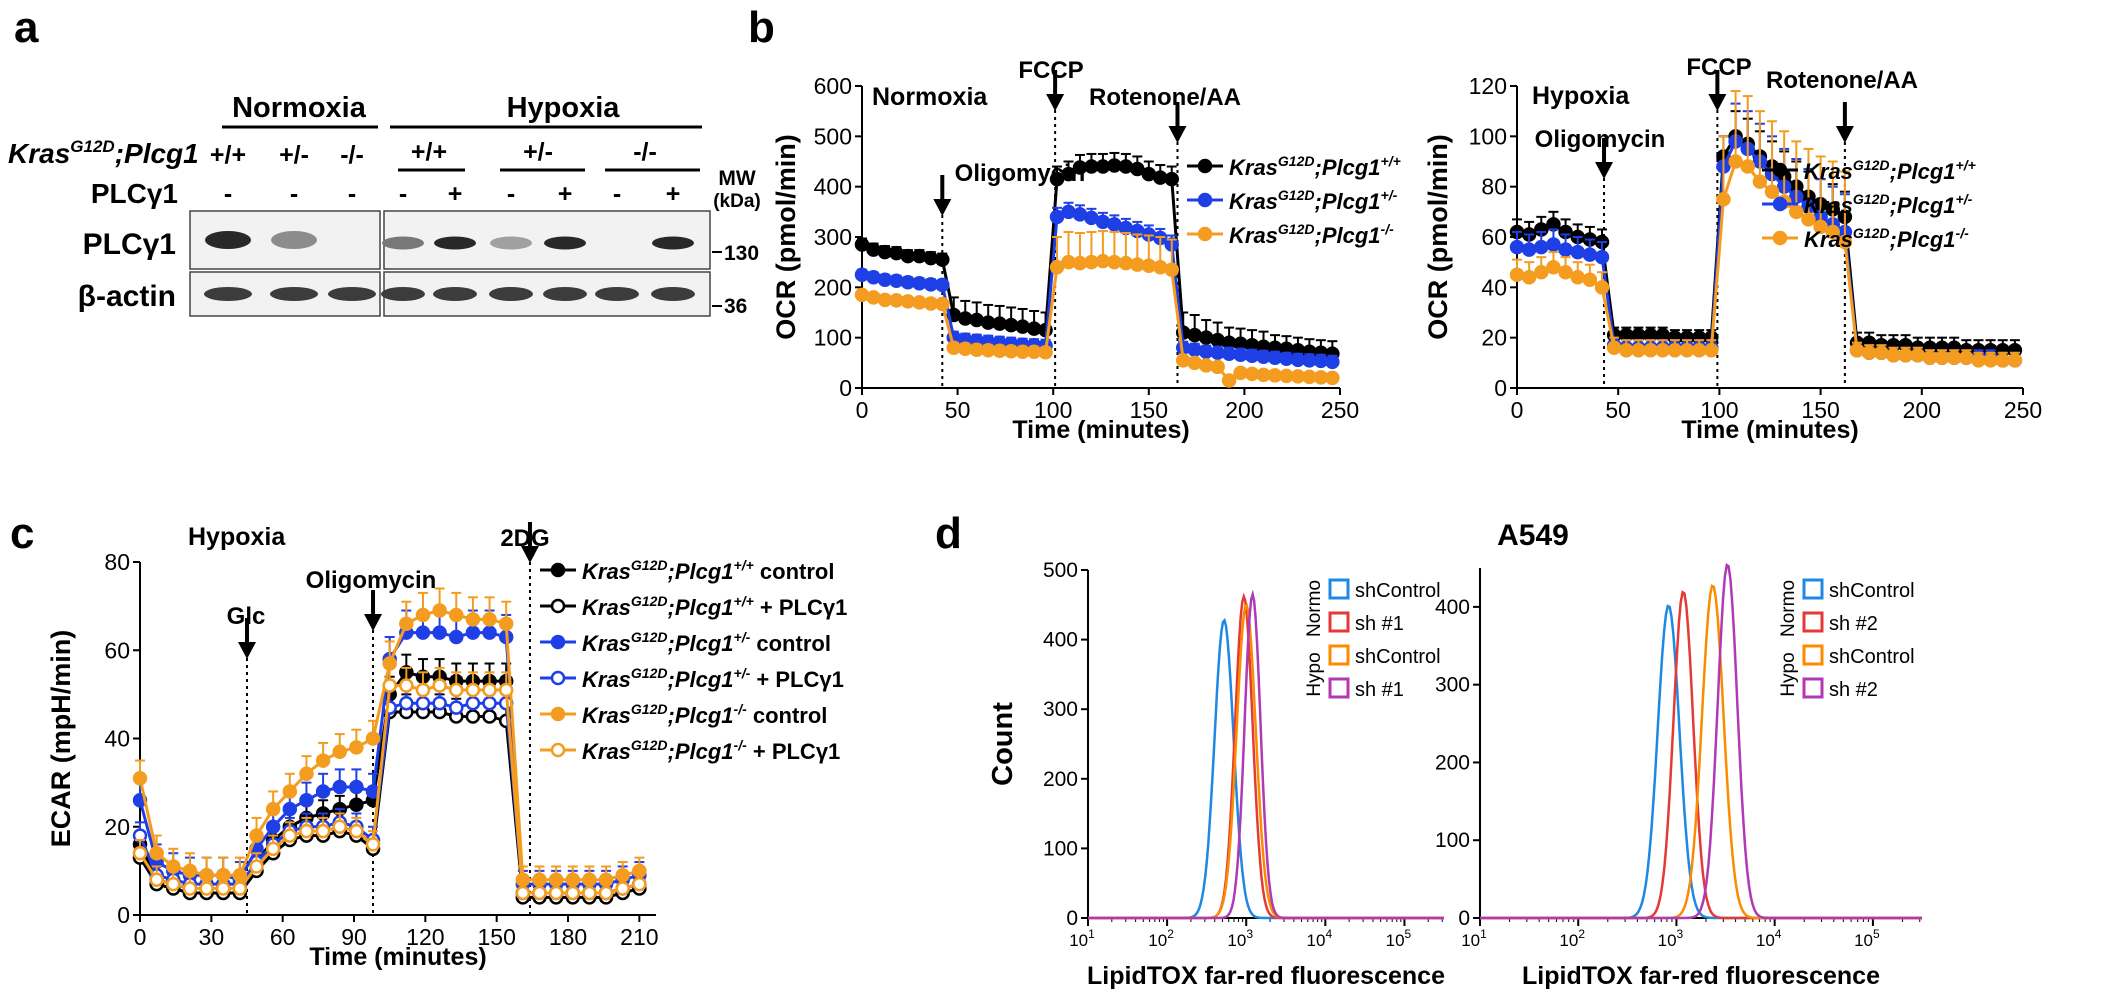  Describe the element at coordinates (1842, 80) in the screenshot. I see `injection-label: Rotenone/AA` at that location.